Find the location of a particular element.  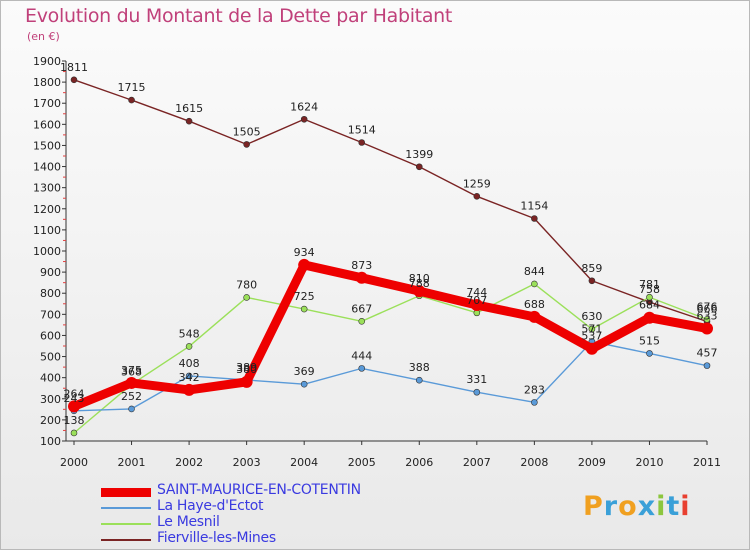

data-label: 571 is located at coordinates (591, 329).